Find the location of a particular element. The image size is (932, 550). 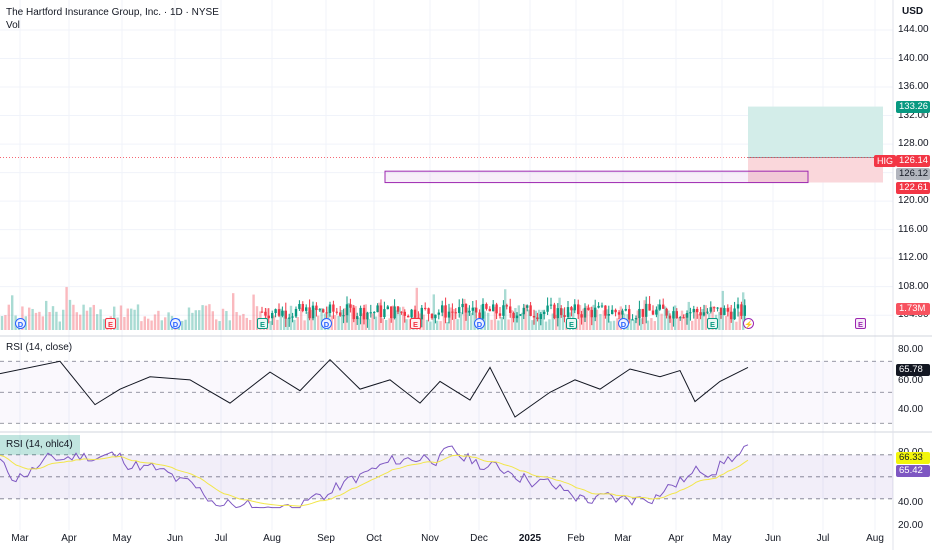

rsi1-line is located at coordinates (374, 388).